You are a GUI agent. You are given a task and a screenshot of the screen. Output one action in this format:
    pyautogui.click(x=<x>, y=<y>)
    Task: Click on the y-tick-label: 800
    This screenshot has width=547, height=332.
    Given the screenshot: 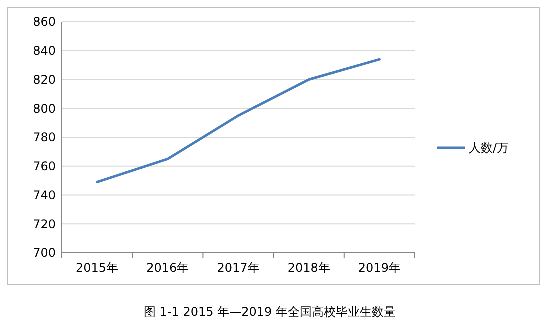 What is the action you would take?
    pyautogui.click(x=44, y=109)
    